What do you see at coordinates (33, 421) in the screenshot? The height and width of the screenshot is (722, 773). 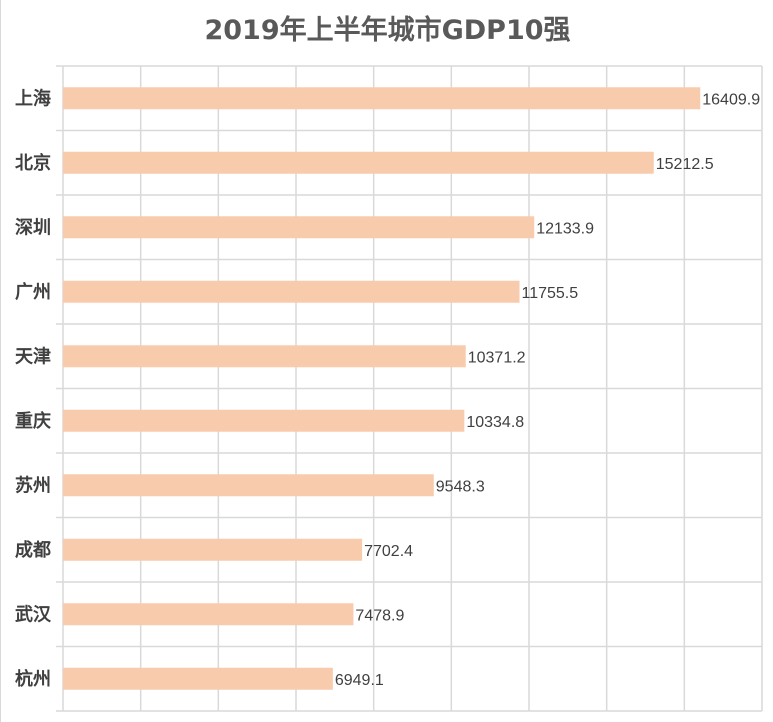 I see `category-label: 重庆` at bounding box center [33, 421].